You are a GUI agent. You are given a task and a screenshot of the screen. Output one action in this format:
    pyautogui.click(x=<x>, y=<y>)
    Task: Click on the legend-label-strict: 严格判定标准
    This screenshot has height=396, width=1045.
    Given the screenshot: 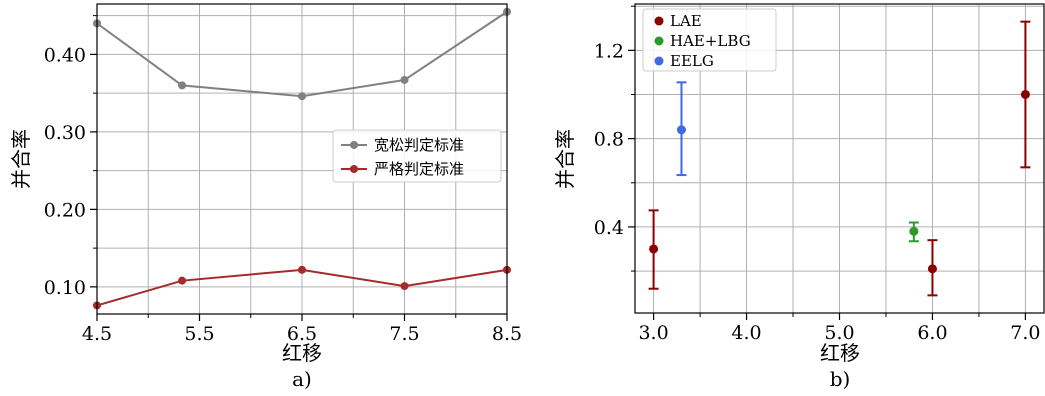 What is the action you would take?
    pyautogui.click(x=419, y=169)
    